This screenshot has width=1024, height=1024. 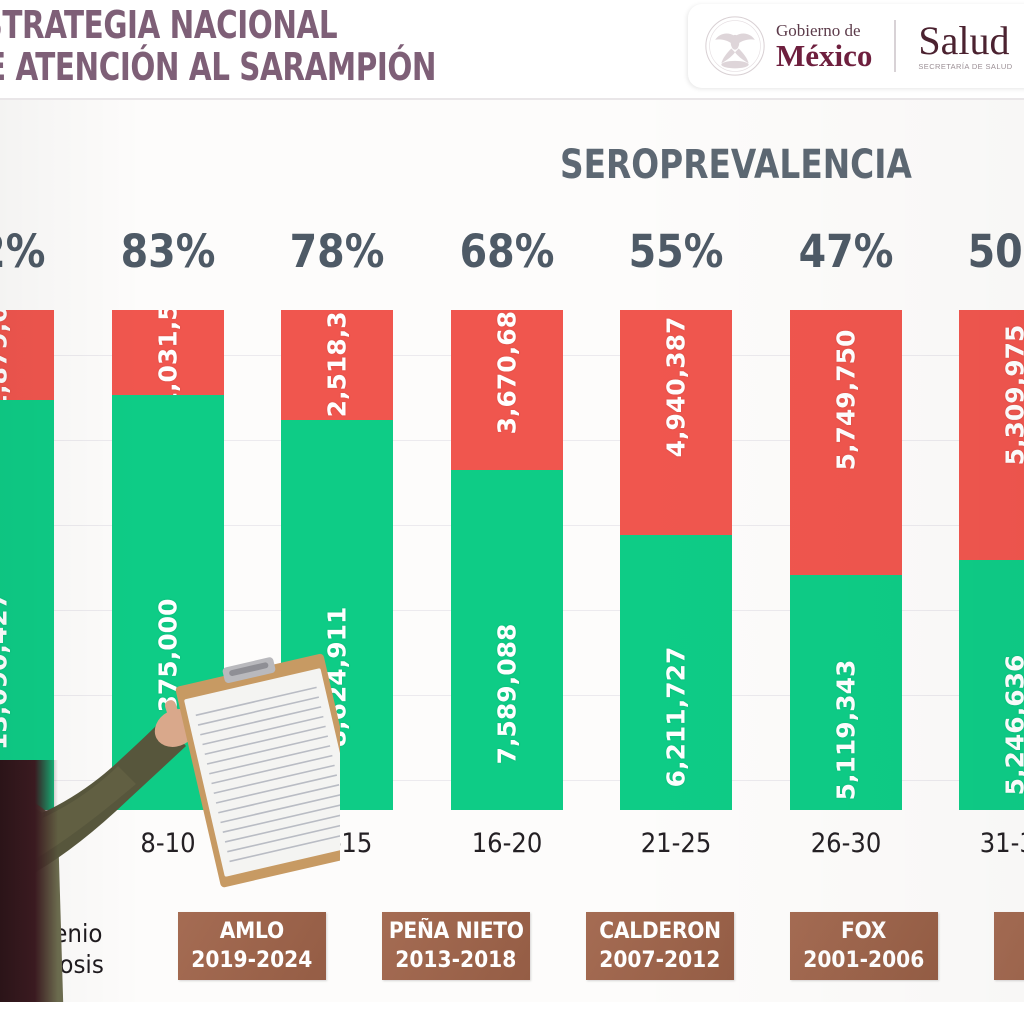 What do you see at coordinates (337, 251) in the screenshot?
I see `seroprevalence-percent-11-15: 78%` at bounding box center [337, 251].